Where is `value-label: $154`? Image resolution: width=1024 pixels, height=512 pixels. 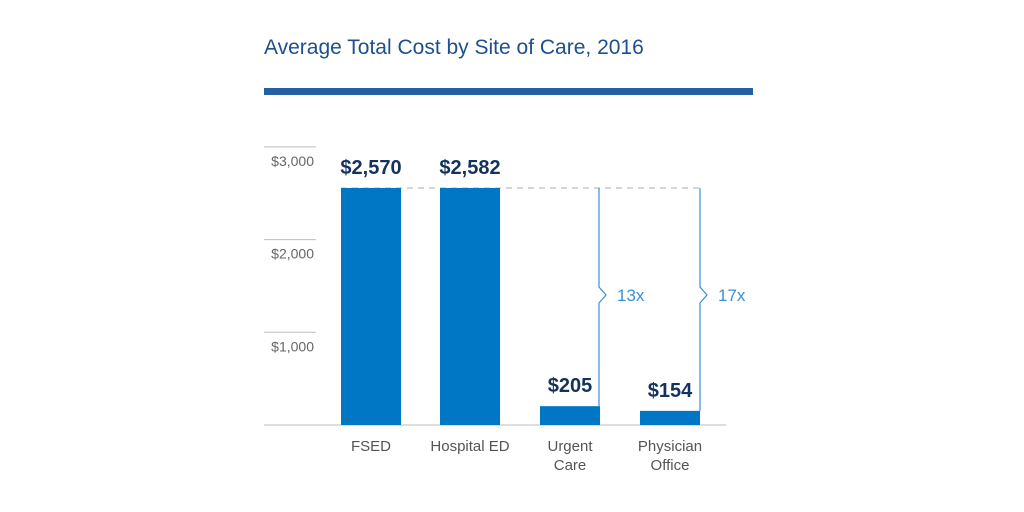 value-label: $154 is located at coordinates (670, 391).